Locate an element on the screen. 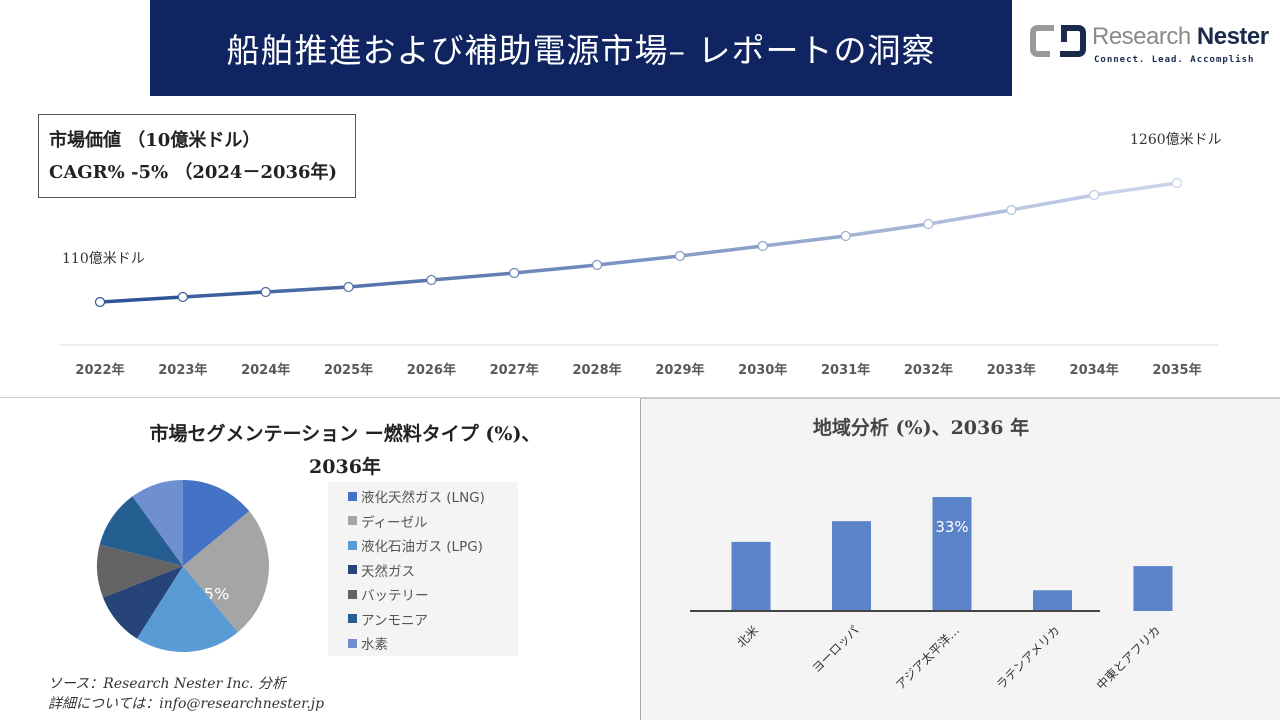  report-title-banner: 船舶推進および補助電源市場– レポートの洞察 is located at coordinates (581, 48).